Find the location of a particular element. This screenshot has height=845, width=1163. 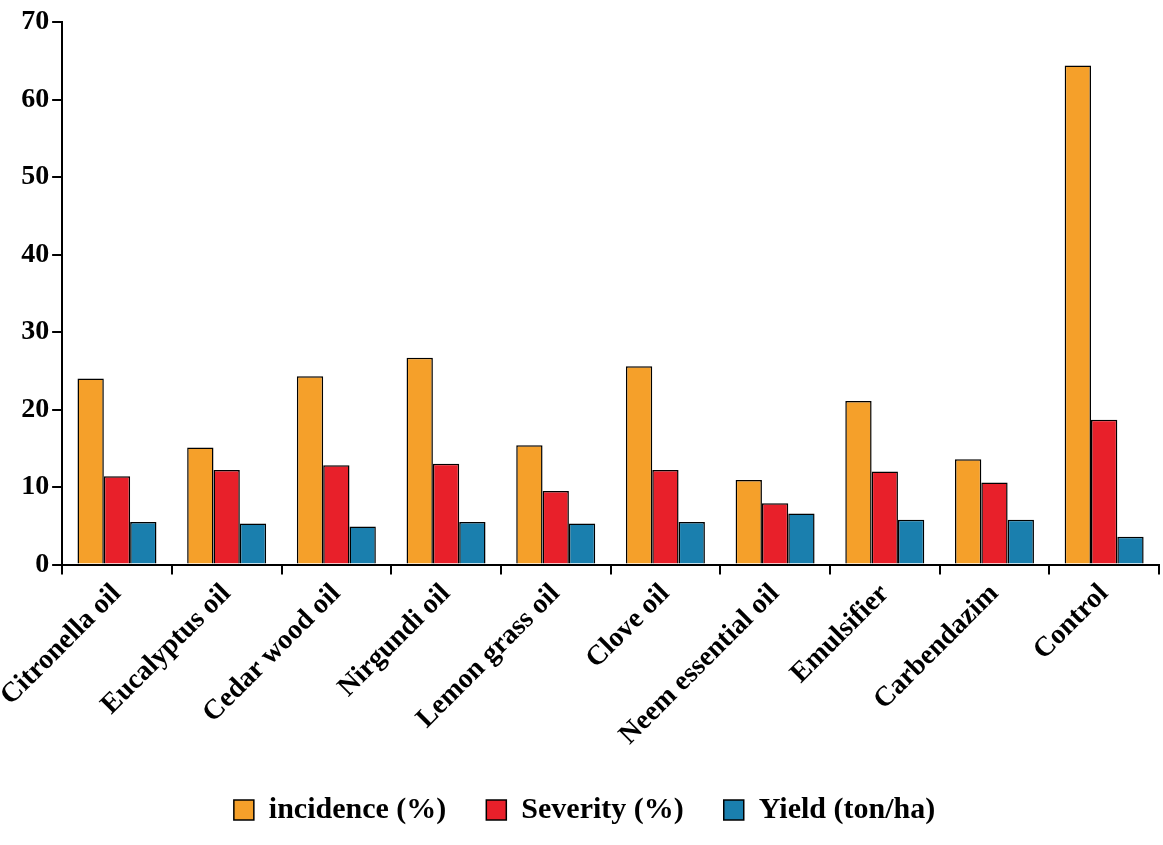

y-tick-label: 60 is located at coordinates (35, 97).